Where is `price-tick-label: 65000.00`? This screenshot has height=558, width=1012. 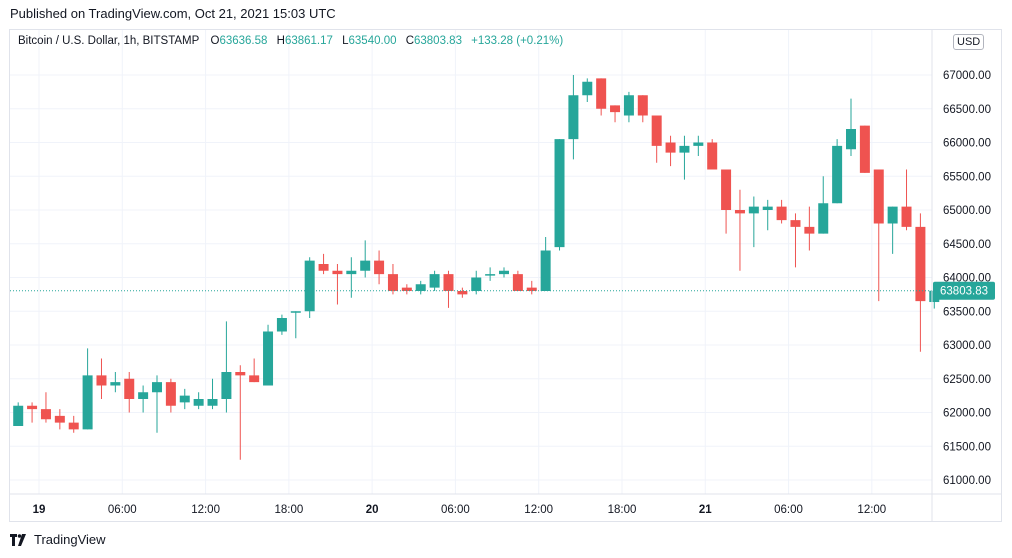 price-tick-label: 65000.00 is located at coordinates (967, 211).